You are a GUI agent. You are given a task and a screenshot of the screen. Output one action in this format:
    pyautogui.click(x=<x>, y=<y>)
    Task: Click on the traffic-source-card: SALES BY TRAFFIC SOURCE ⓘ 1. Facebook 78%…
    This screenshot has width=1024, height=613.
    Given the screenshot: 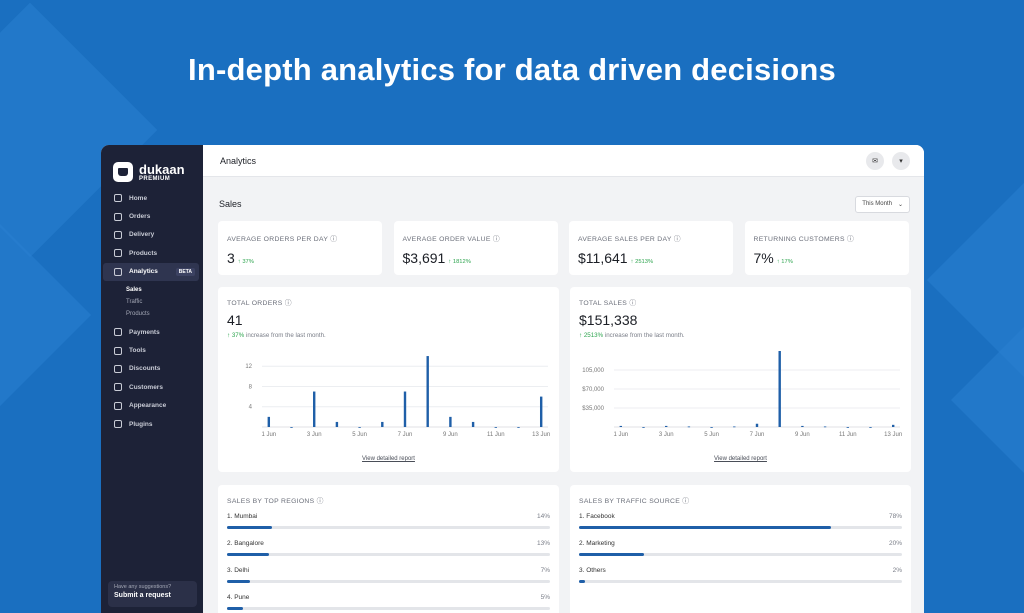 What is the action you would take?
    pyautogui.click(x=740, y=549)
    